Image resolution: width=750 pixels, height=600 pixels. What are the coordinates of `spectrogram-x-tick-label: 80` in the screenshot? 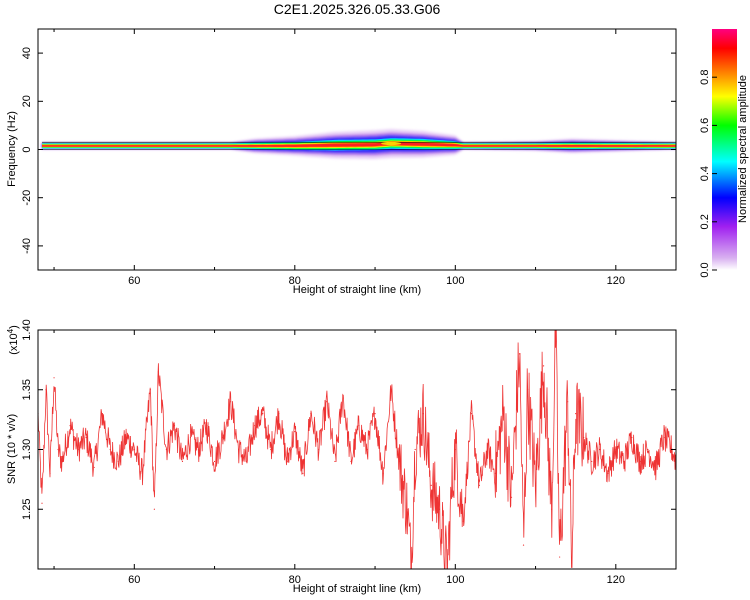 It's located at (295, 281).